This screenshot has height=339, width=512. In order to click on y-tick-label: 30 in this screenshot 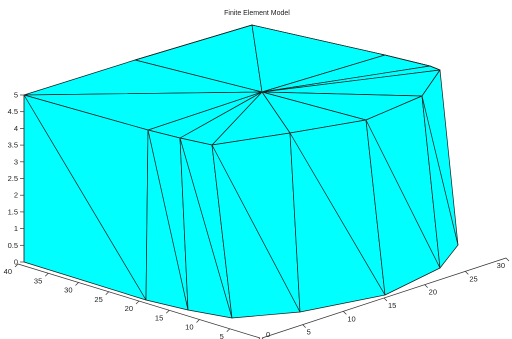, I will do `click(68, 290)`.